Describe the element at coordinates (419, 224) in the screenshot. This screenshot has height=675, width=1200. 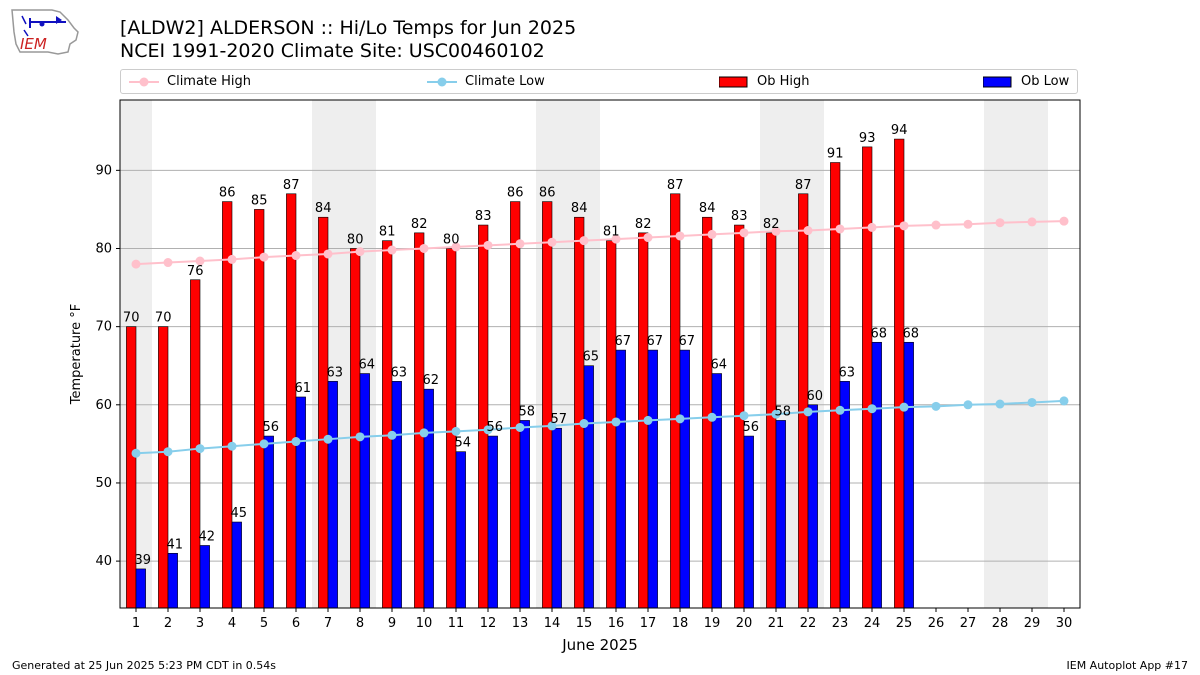
I see `ob-high-label: 82` at that location.